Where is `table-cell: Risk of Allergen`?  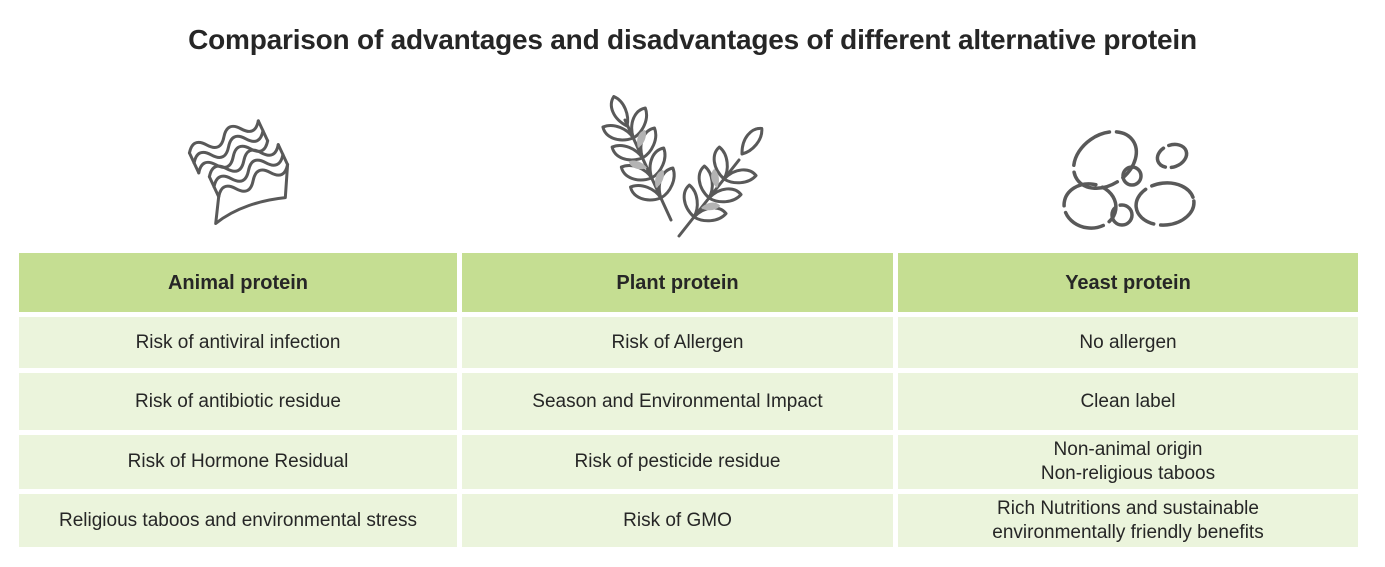
table-cell: Risk of Allergen is located at coordinates (677, 342).